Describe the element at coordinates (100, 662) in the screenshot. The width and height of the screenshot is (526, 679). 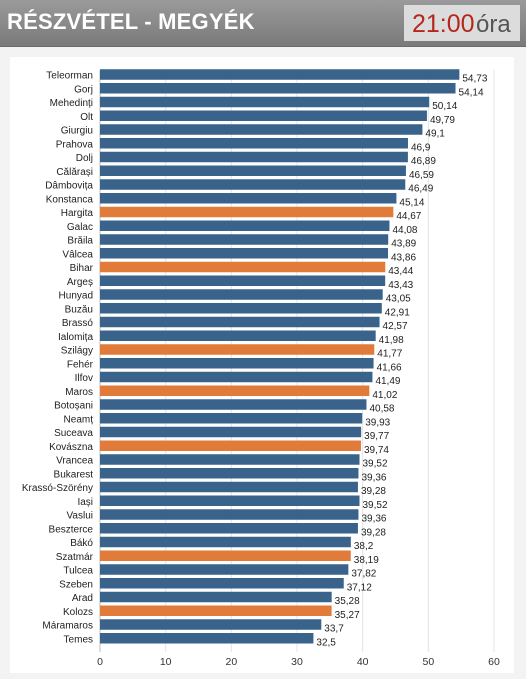
I see `x-tick-label: 0` at that location.